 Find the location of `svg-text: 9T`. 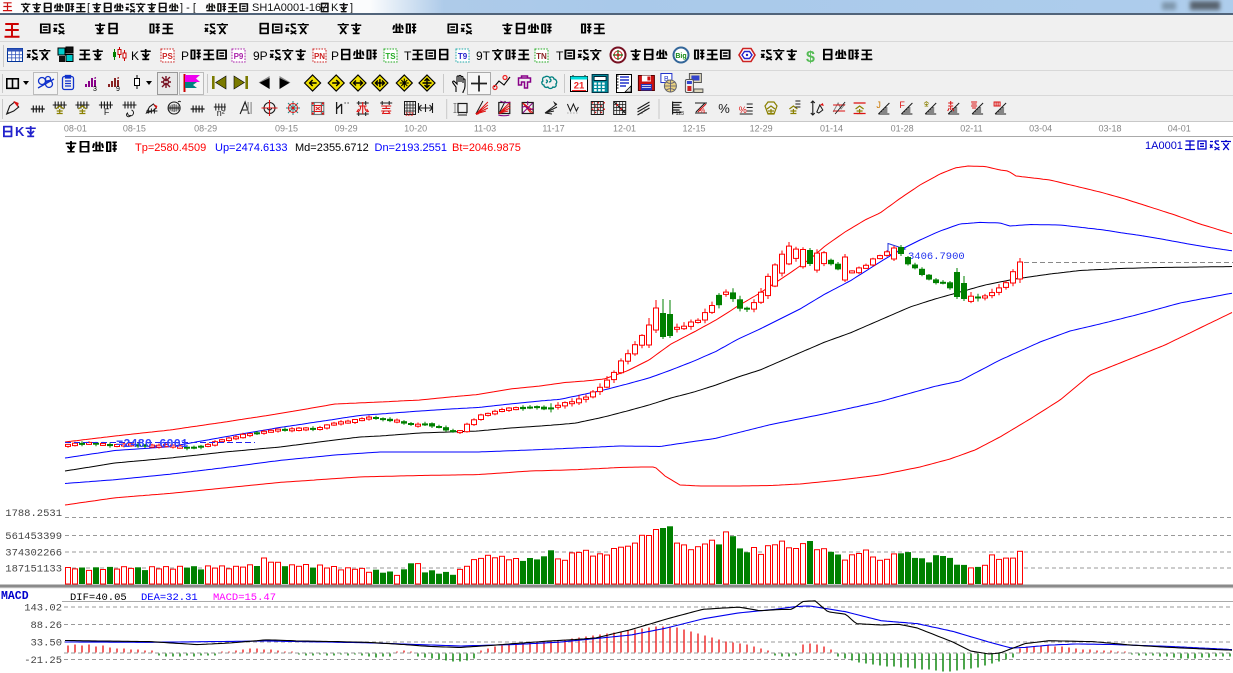

svg-text: 9T is located at coordinates (483, 56).